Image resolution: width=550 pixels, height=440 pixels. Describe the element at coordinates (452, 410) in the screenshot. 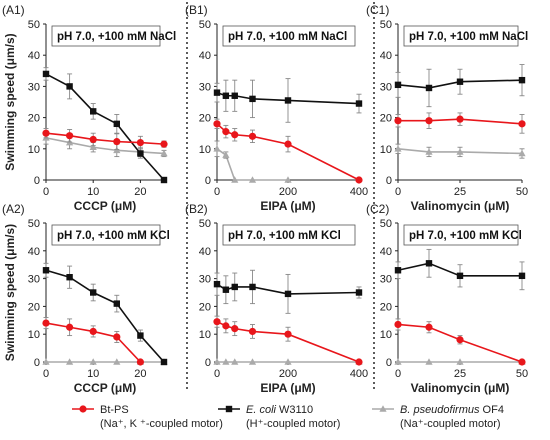

I see `legend-label: B. pseudofirmus OF4` at that location.